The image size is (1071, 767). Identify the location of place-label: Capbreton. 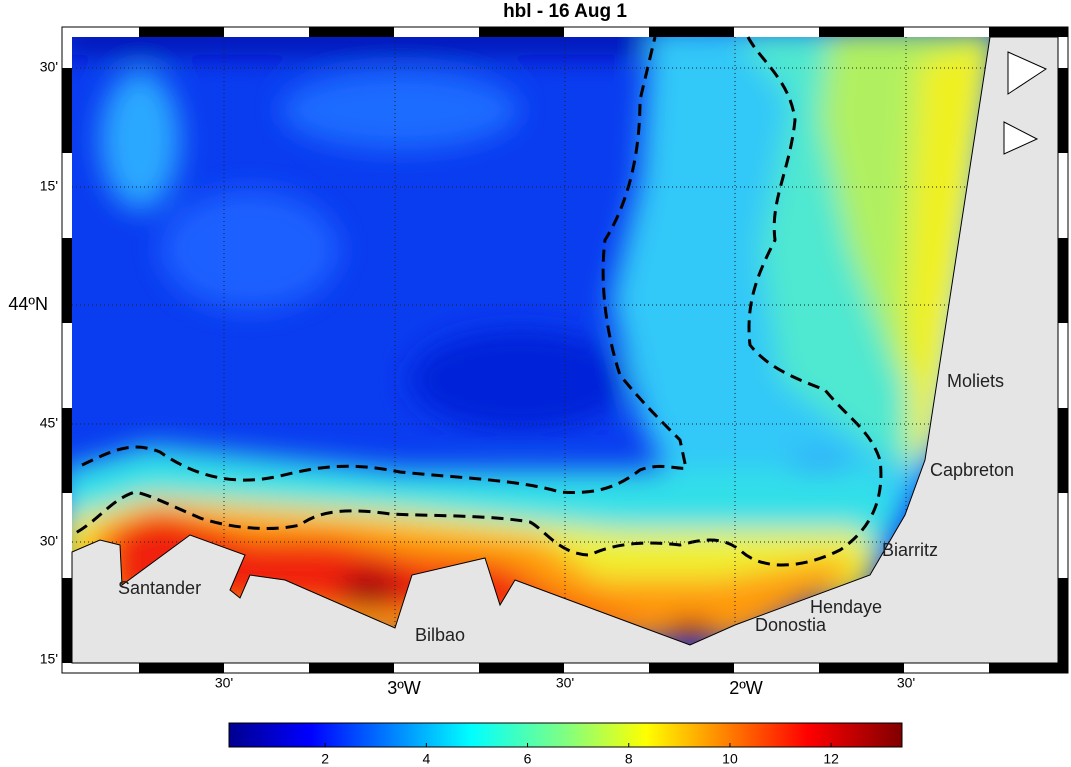
(972, 470).